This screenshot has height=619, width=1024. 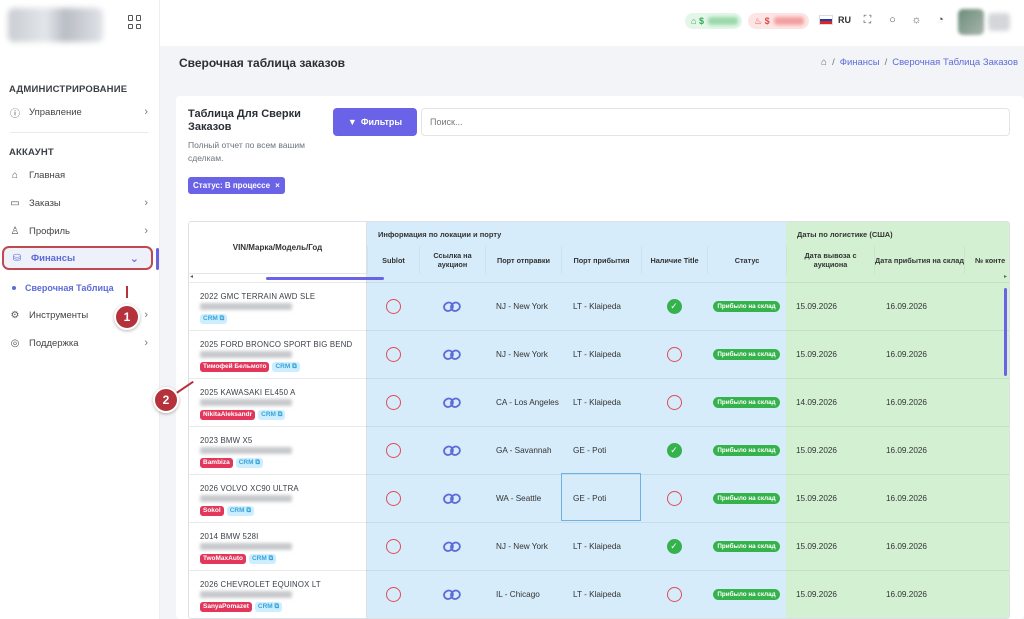 I want to click on col-header-status: Статус, so click(x=746, y=260).